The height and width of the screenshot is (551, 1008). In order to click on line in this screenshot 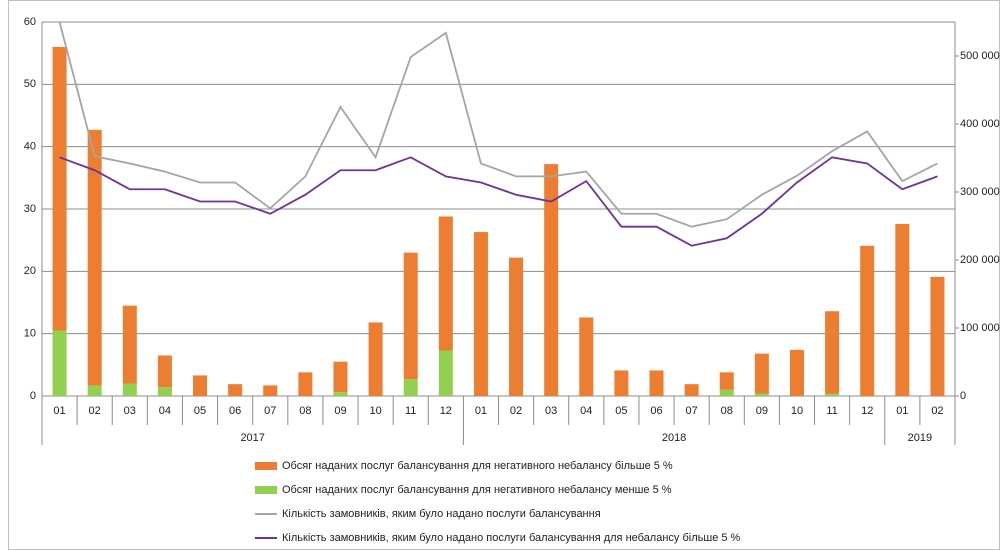, I will do `click(498, 201)`.